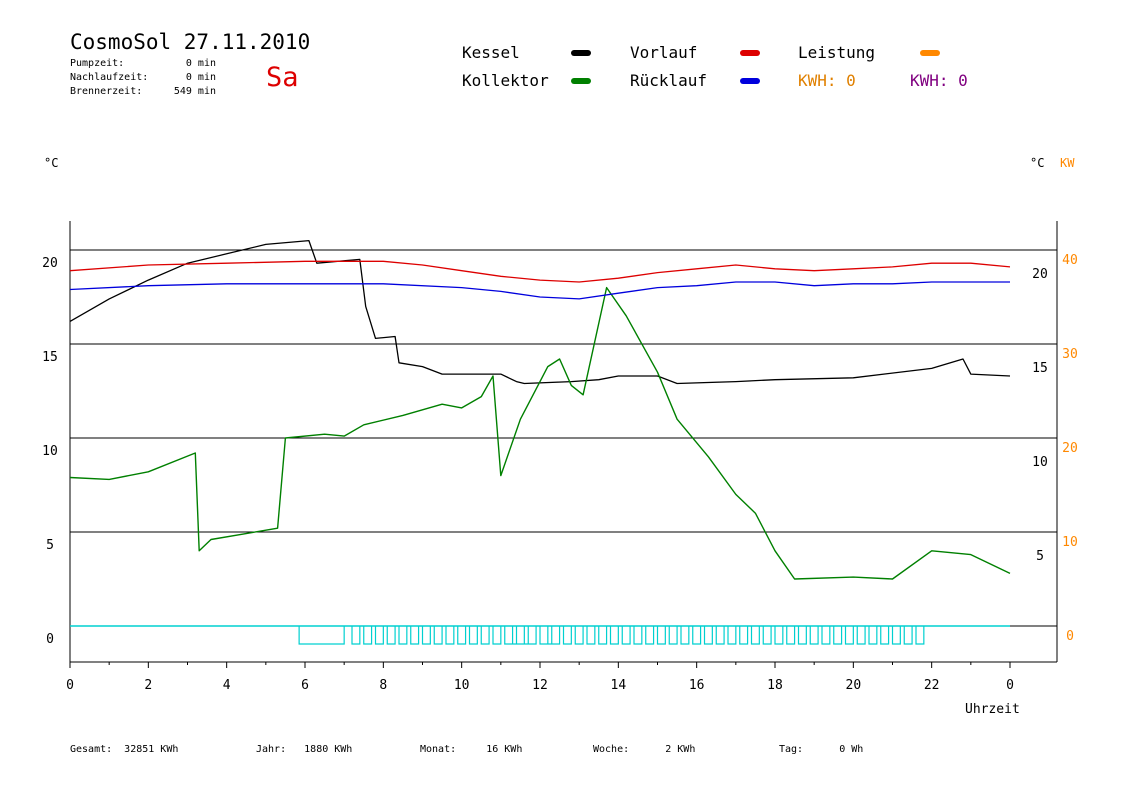  Describe the element at coordinates (540, 685) in the screenshot. I see `x-tick-label: 12` at that location.